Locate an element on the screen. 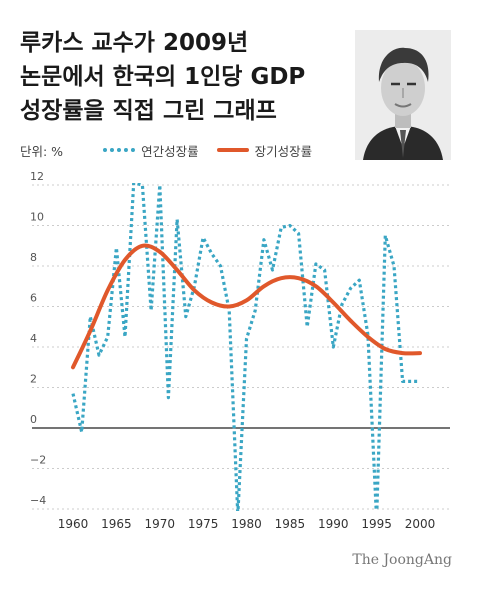 The height and width of the screenshot is (590, 480). legend: 단위: % 연간성장률 장기성장률 is located at coordinates (175, 150).